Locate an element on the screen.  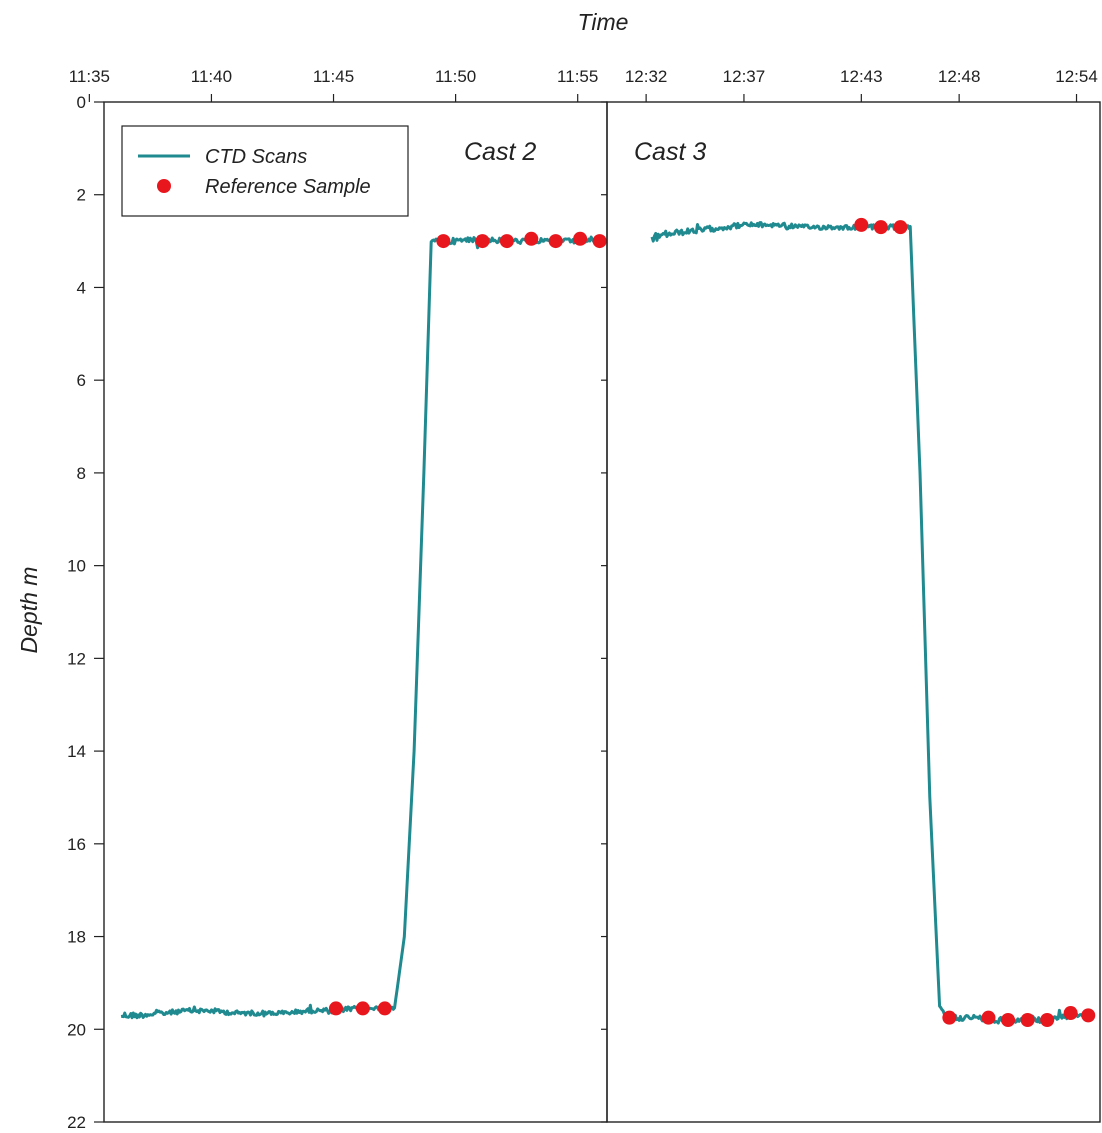
legend-reference-label: Reference Sample is located at coordinates (288, 187).